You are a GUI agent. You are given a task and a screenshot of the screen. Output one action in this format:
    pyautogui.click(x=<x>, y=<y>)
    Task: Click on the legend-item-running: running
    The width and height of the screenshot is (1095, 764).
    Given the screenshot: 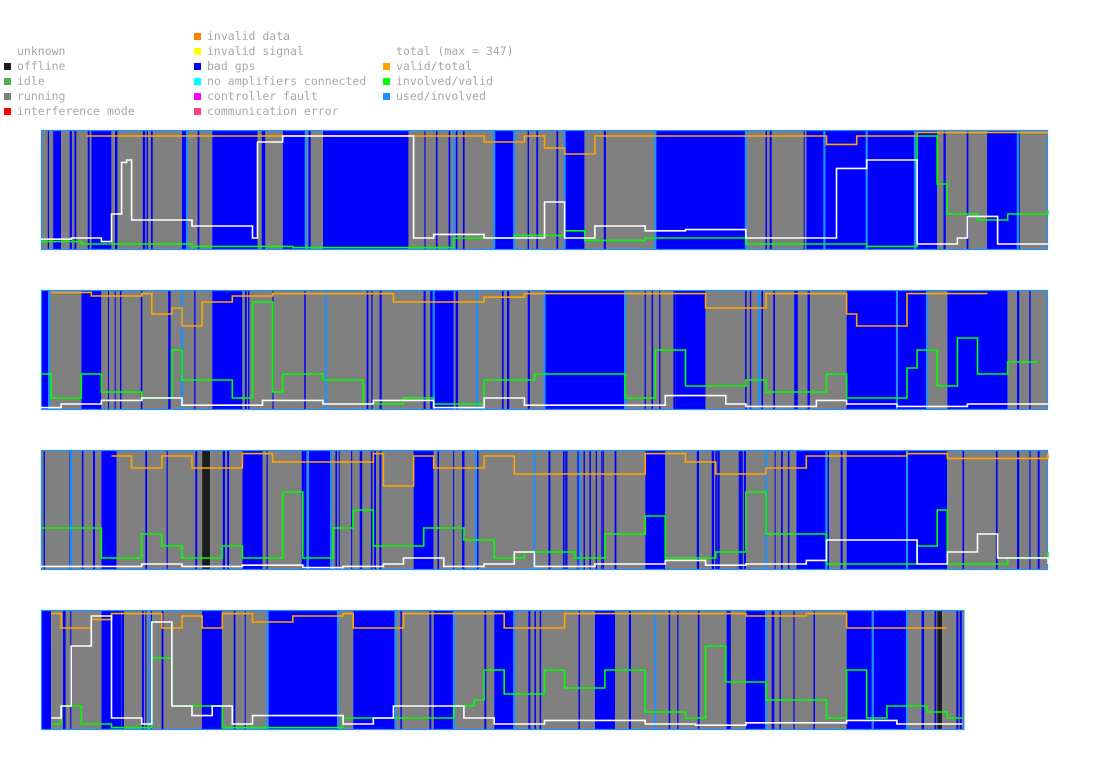 What is the action you would take?
    pyautogui.click(x=69, y=96)
    